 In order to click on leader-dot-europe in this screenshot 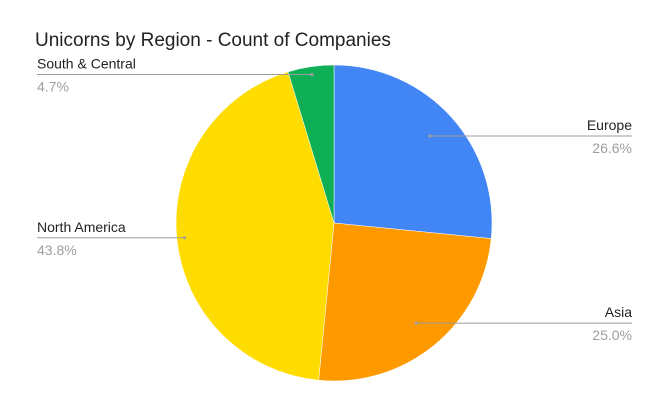, I will do `click(430, 136)`.